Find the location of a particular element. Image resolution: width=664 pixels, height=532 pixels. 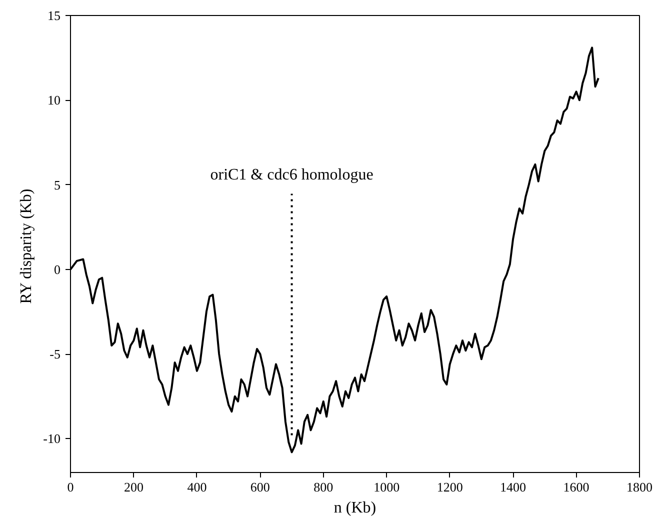

x-axis-title: n (Kb) is located at coordinates (355, 508).